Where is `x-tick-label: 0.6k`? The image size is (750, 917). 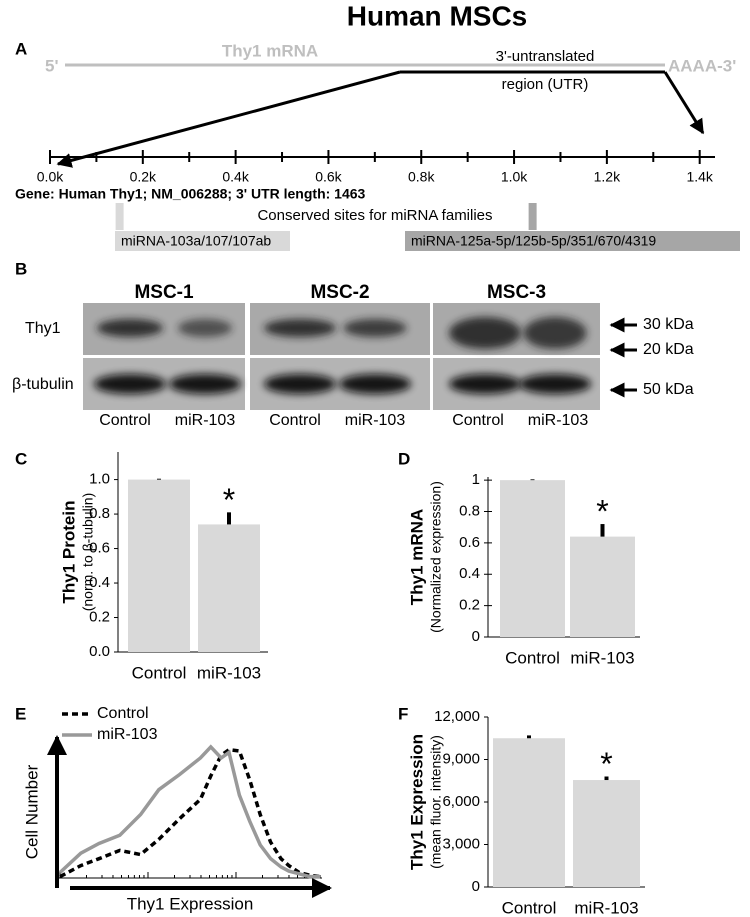
x-tick-label: 0.6k is located at coordinates (328, 177).